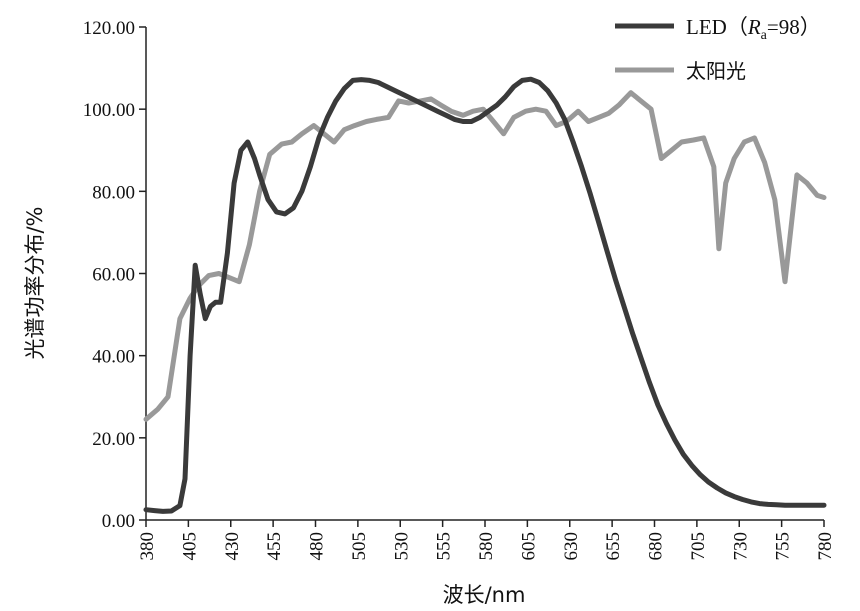 Image resolution: width=860 pixels, height=611 pixels. I want to click on x-tick-label: 455, so click(274, 546).